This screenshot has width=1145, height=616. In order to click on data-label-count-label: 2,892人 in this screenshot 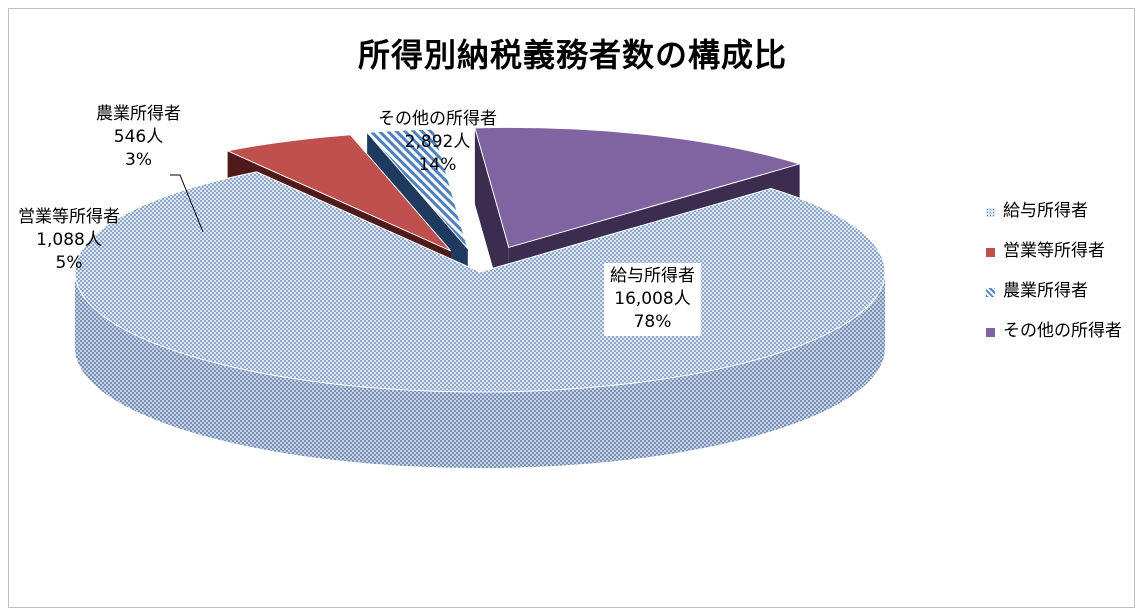, I will do `click(437, 142)`.